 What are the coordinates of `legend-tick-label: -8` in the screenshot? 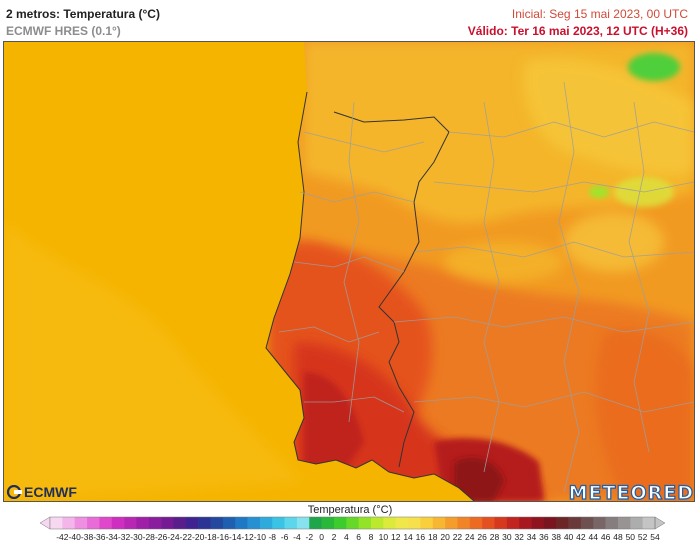 It's located at (272, 537).